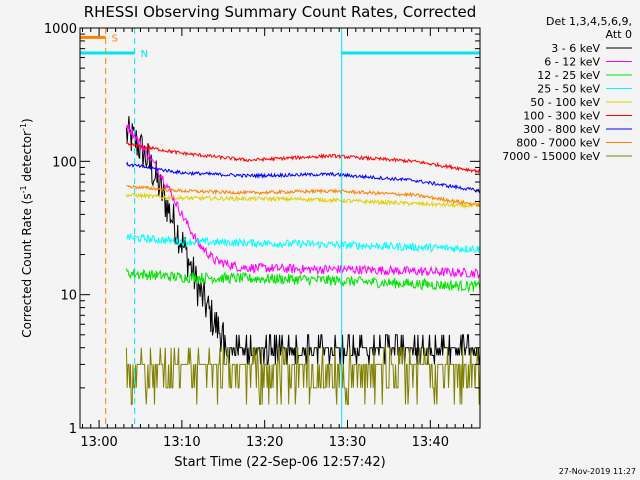  I want to click on x-tick-label: 13:20, so click(264, 442).